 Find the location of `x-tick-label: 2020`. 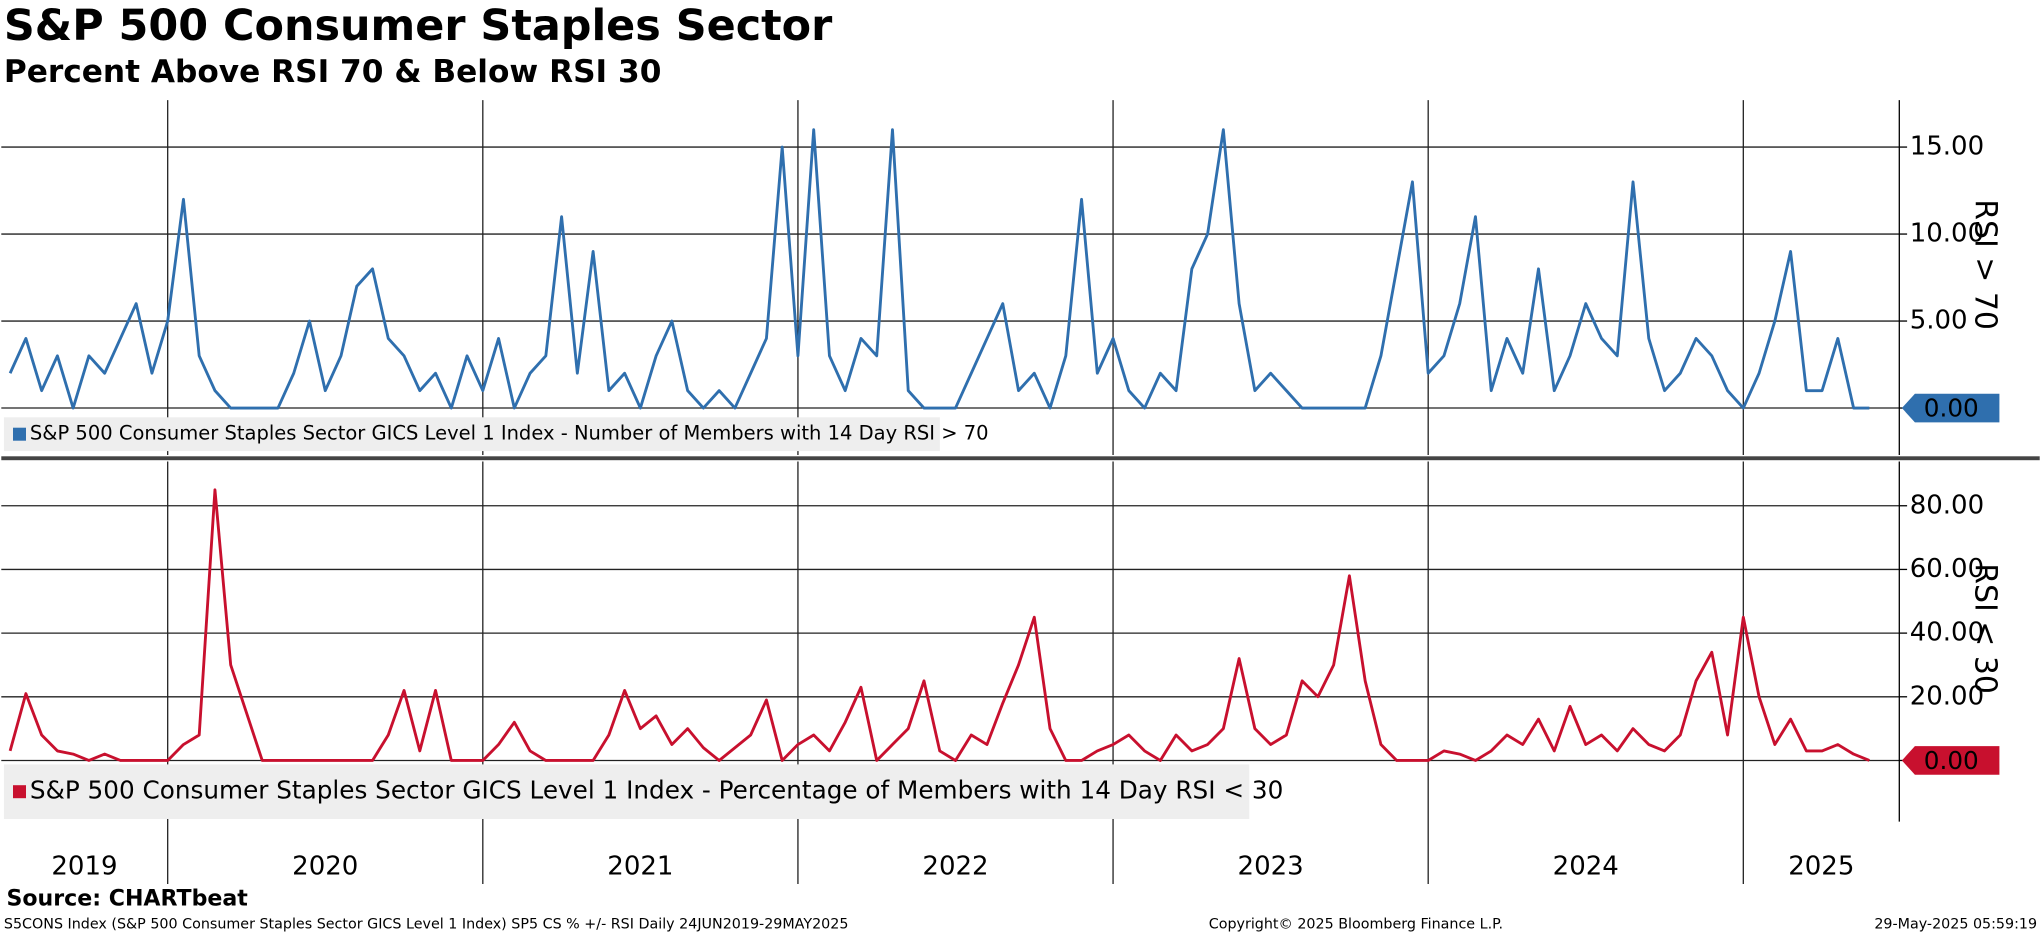

x-tick-label: 2020 is located at coordinates (325, 867).